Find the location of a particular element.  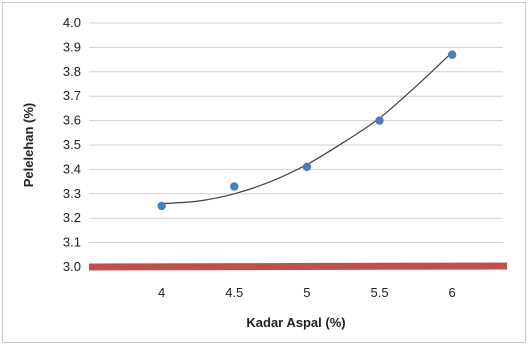

y-tick-label: 3.6 is located at coordinates (72, 120).